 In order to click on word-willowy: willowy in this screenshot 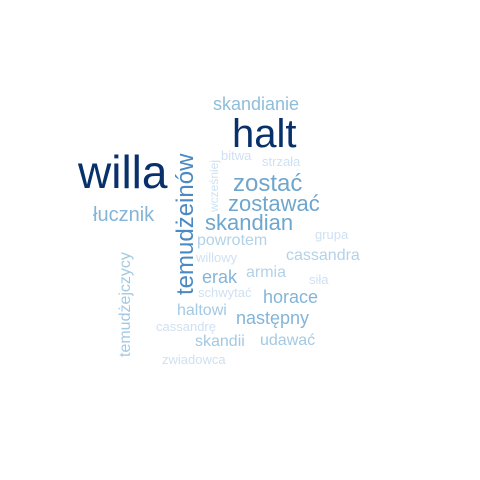, I will do `click(217, 257)`.